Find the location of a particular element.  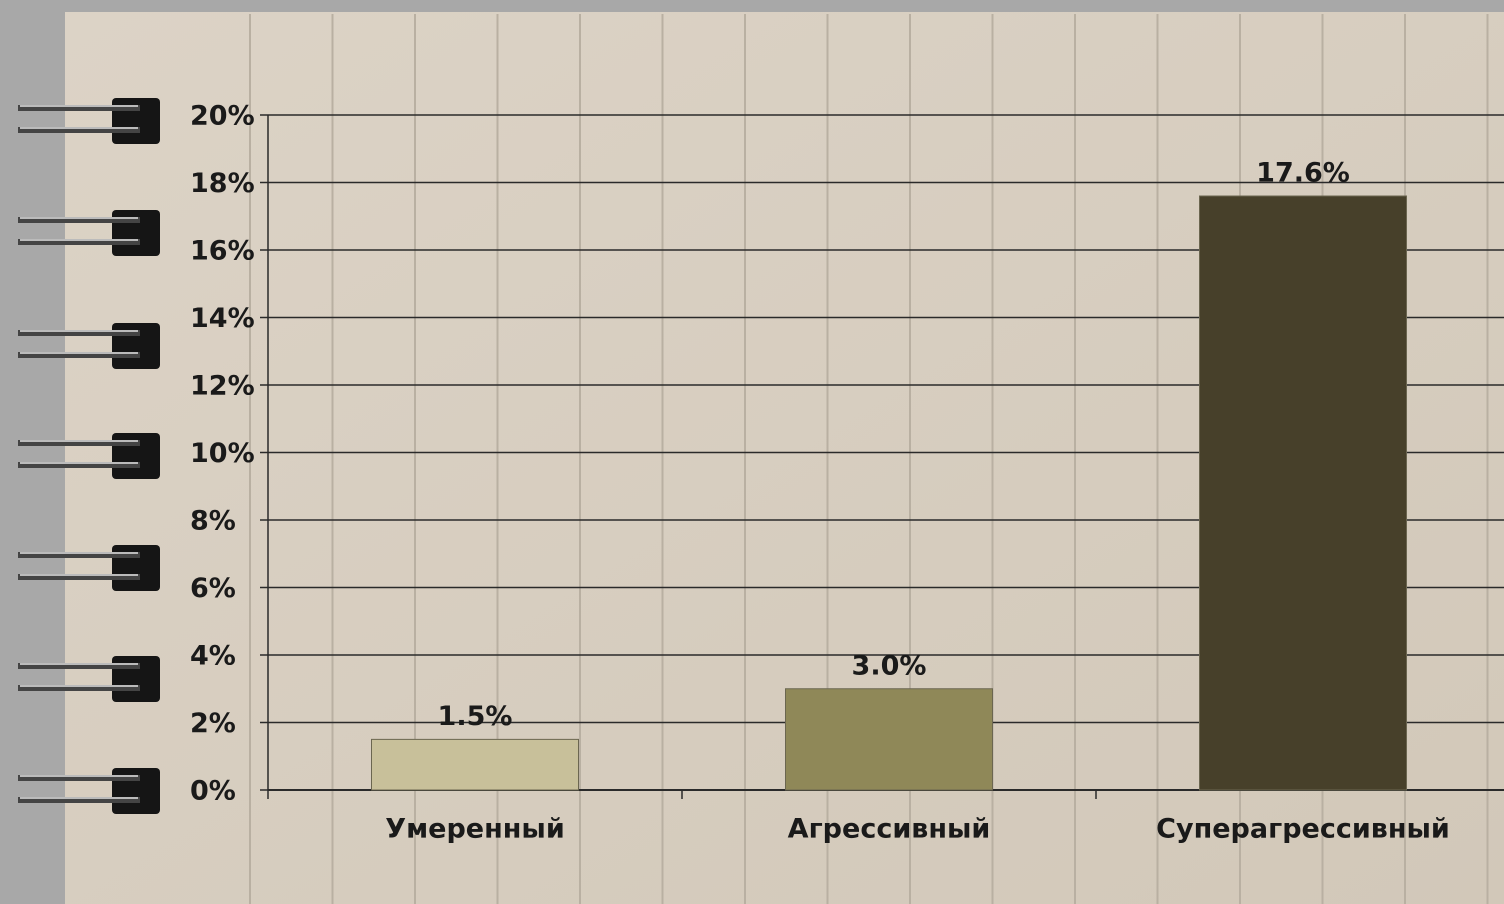

y-tick-label: 4% is located at coordinates (213, 656).